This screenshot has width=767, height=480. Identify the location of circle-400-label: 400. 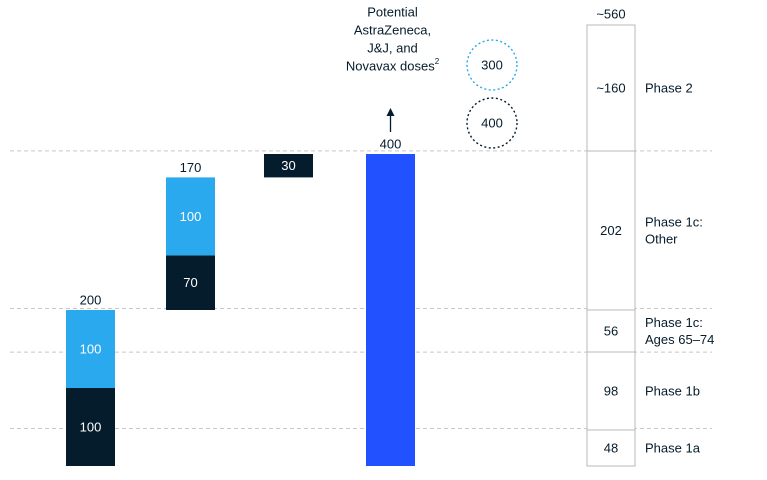
(492, 123).